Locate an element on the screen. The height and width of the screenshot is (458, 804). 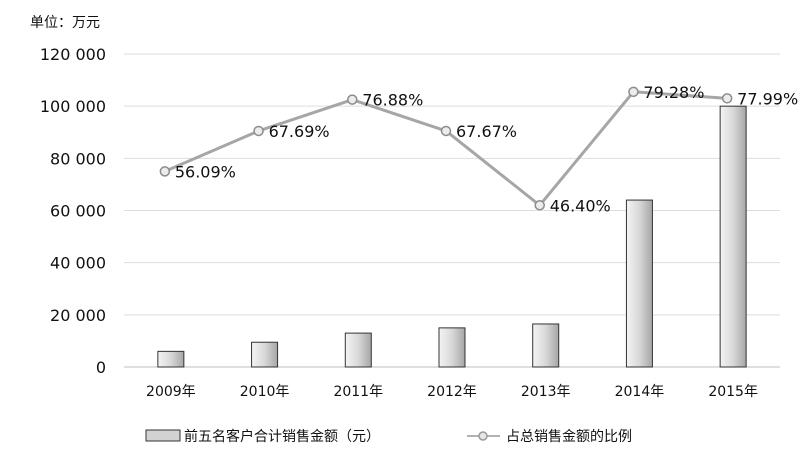
x-tick-label: 2011年 is located at coordinates (358, 392).